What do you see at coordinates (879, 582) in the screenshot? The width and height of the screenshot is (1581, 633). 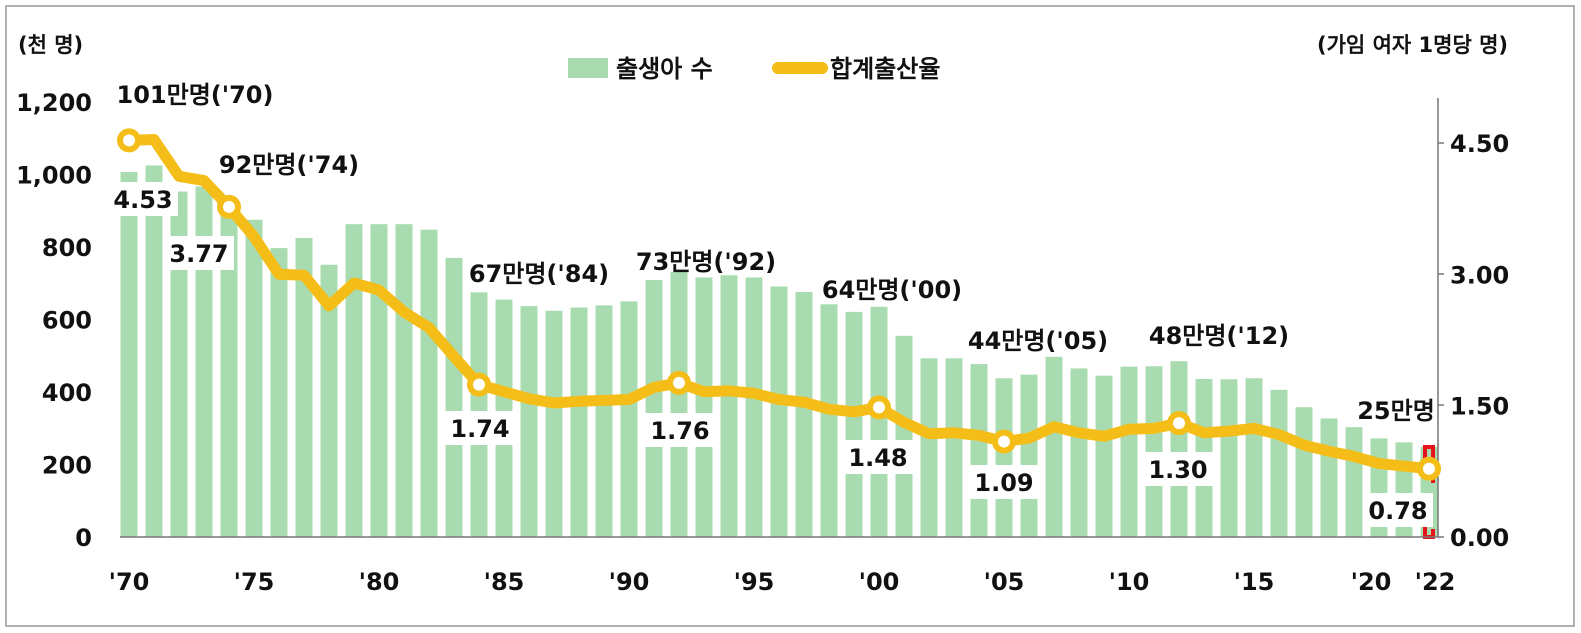 I see `x-tick-label-6: '00` at bounding box center [879, 582].